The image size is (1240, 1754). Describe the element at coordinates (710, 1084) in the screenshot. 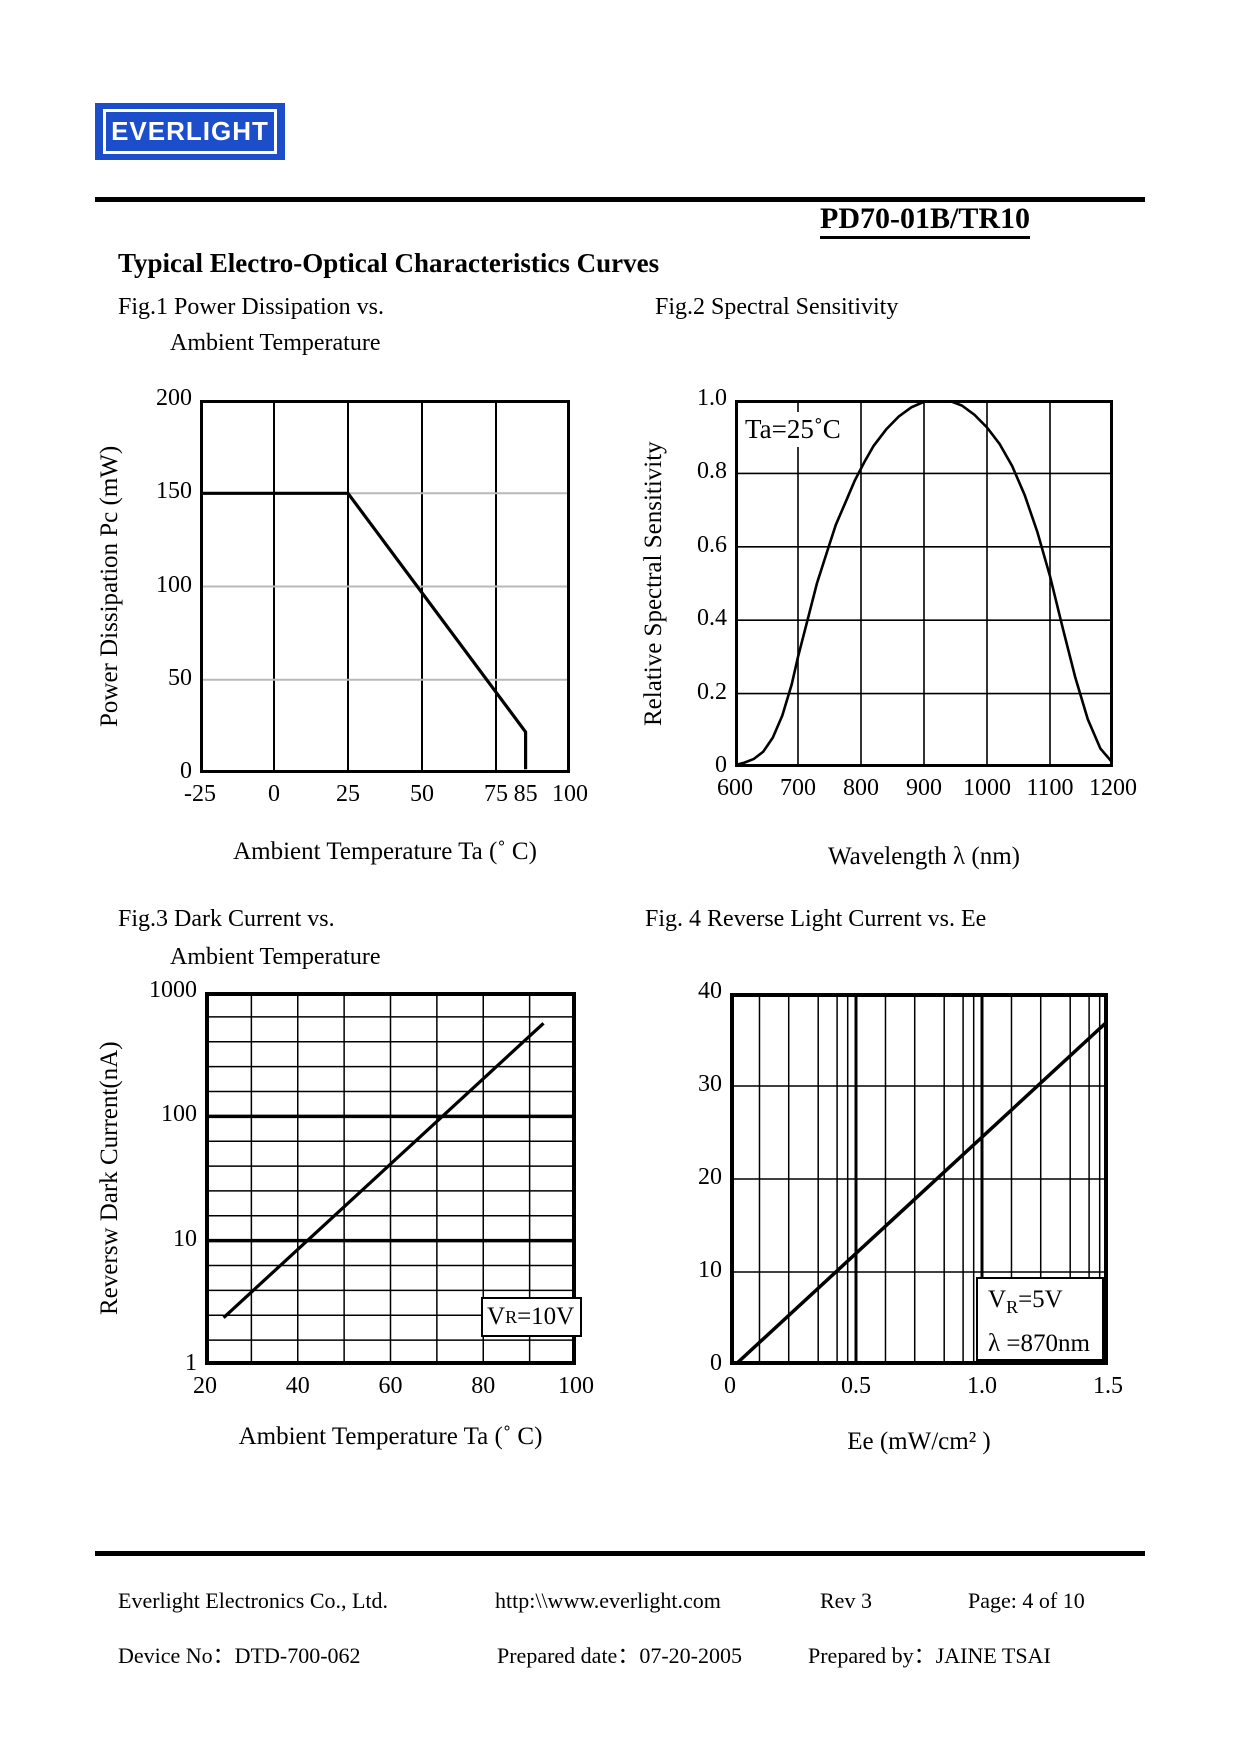

I see `fig4-y-tick-30: 30` at that location.